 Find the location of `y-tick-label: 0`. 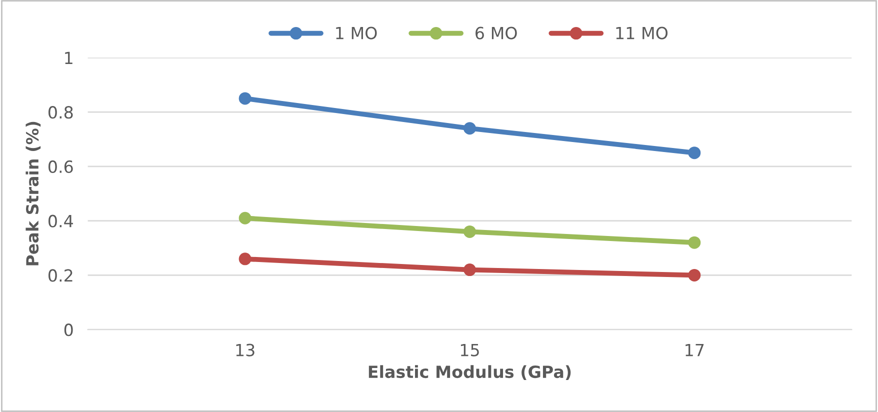

y-tick-label: 0 is located at coordinates (68, 330).